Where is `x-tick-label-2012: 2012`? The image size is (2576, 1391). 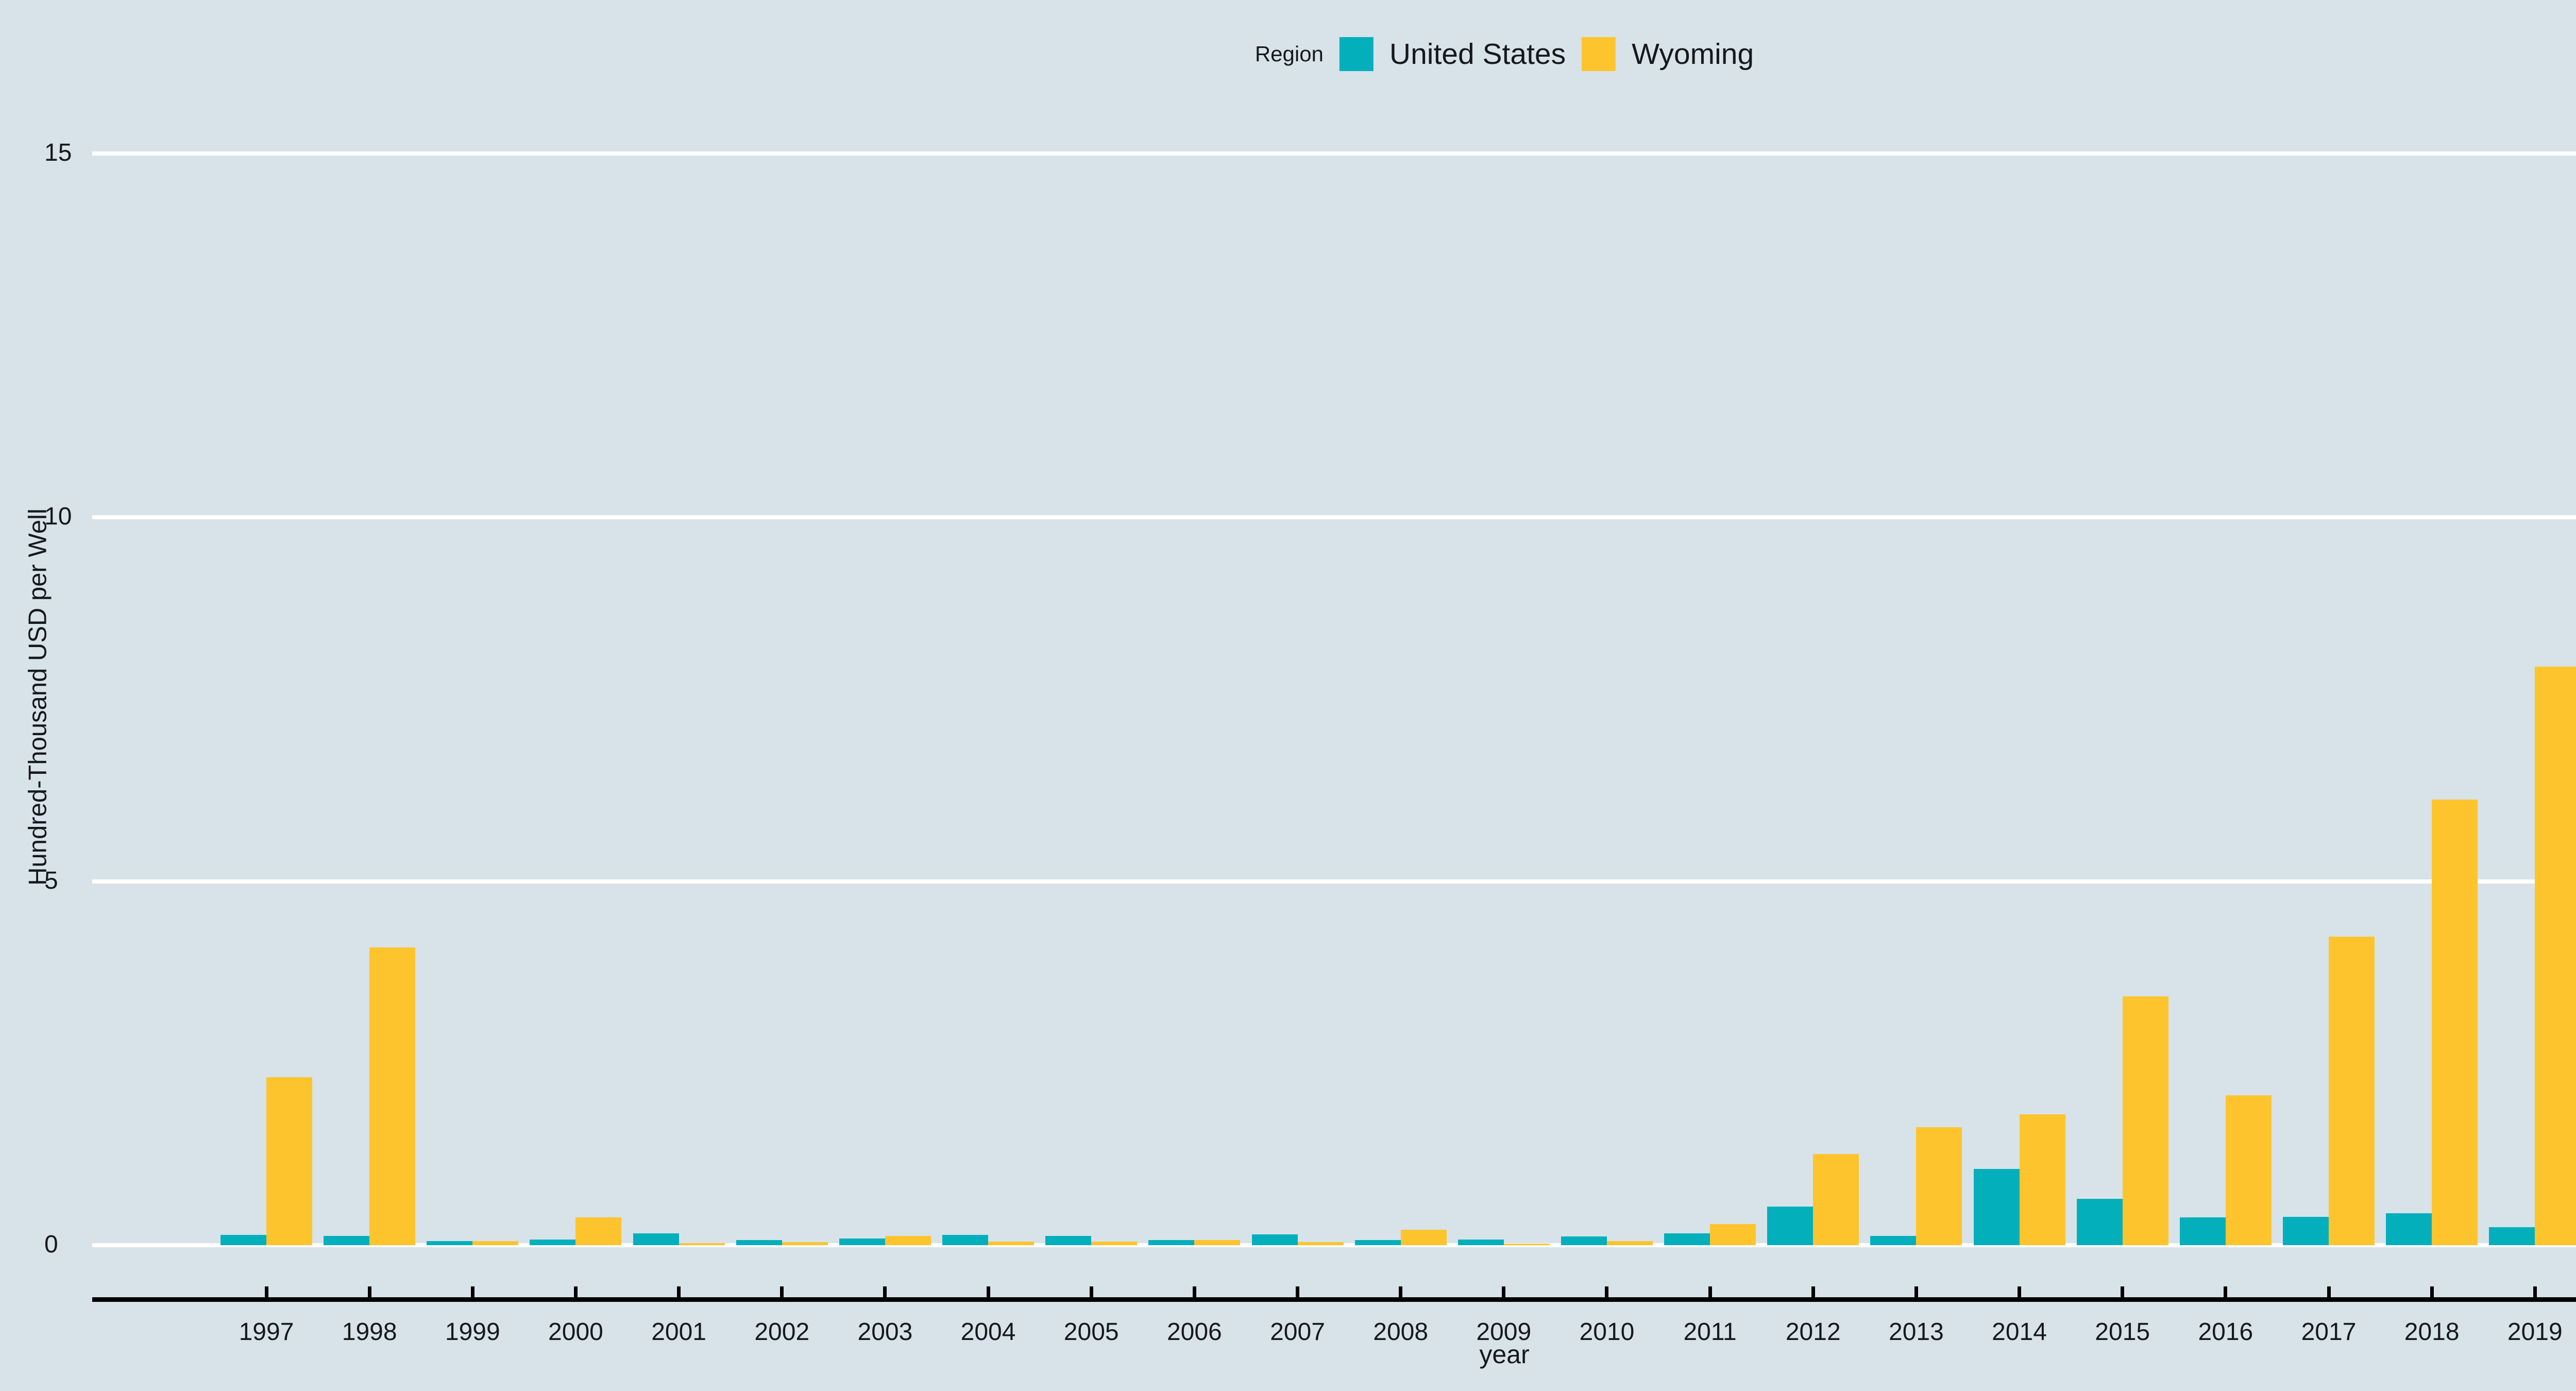 x-tick-label-2012: 2012 is located at coordinates (1813, 1332).